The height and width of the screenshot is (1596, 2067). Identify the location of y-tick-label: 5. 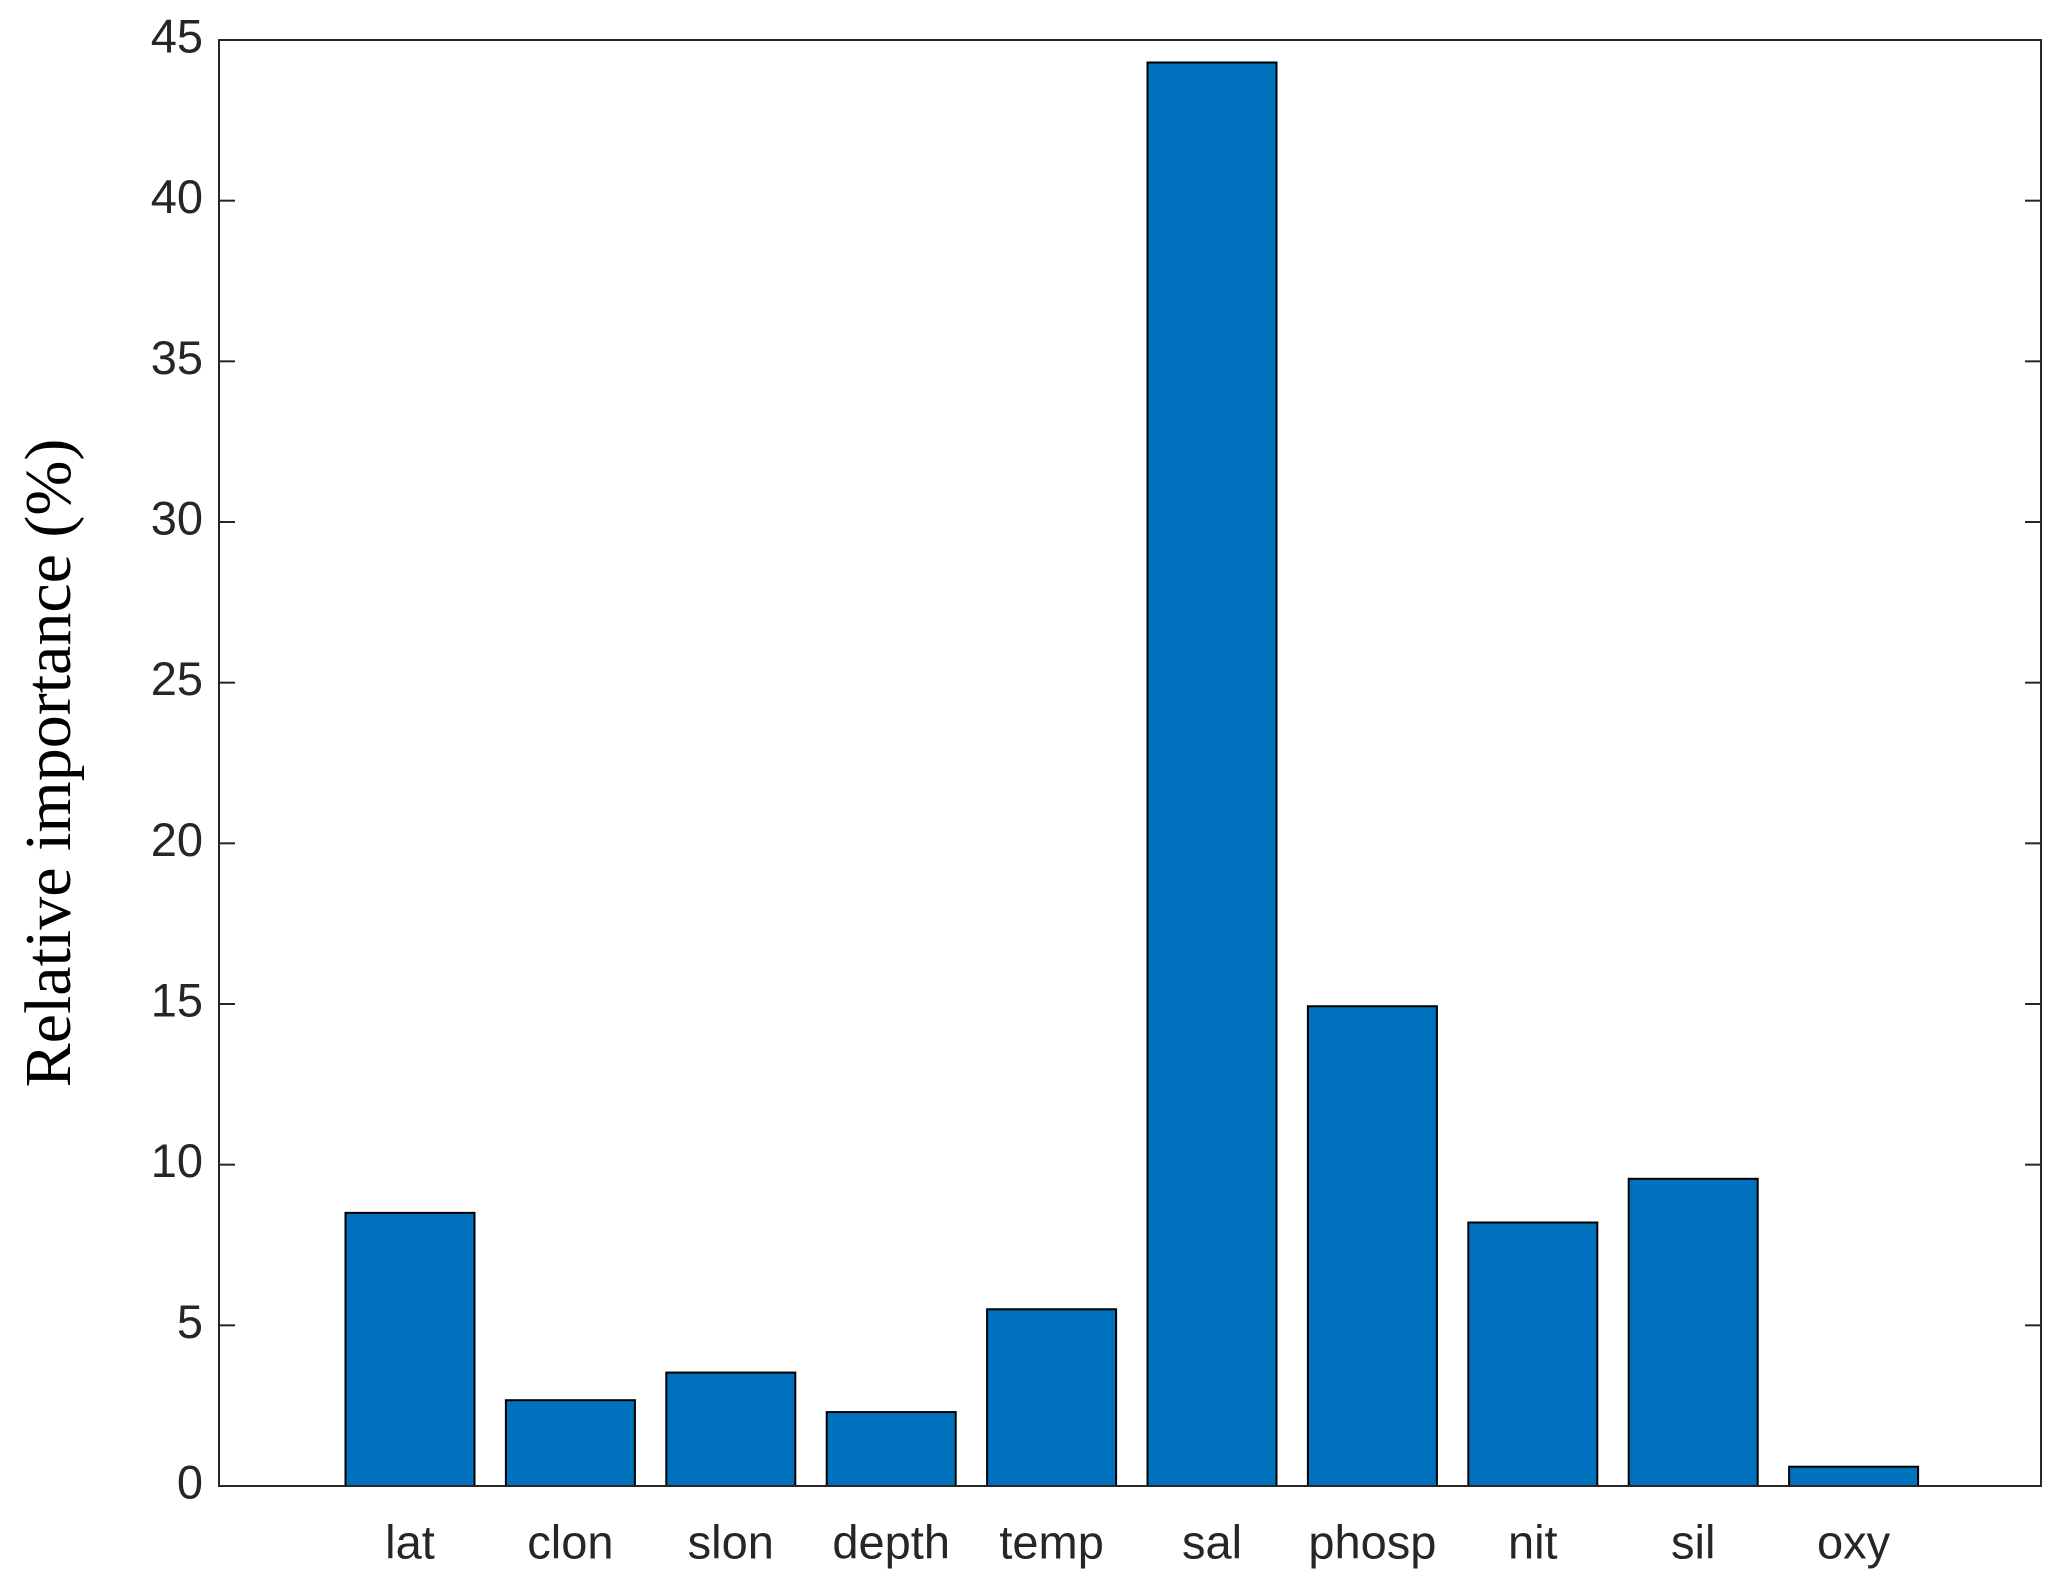
(190, 1321).